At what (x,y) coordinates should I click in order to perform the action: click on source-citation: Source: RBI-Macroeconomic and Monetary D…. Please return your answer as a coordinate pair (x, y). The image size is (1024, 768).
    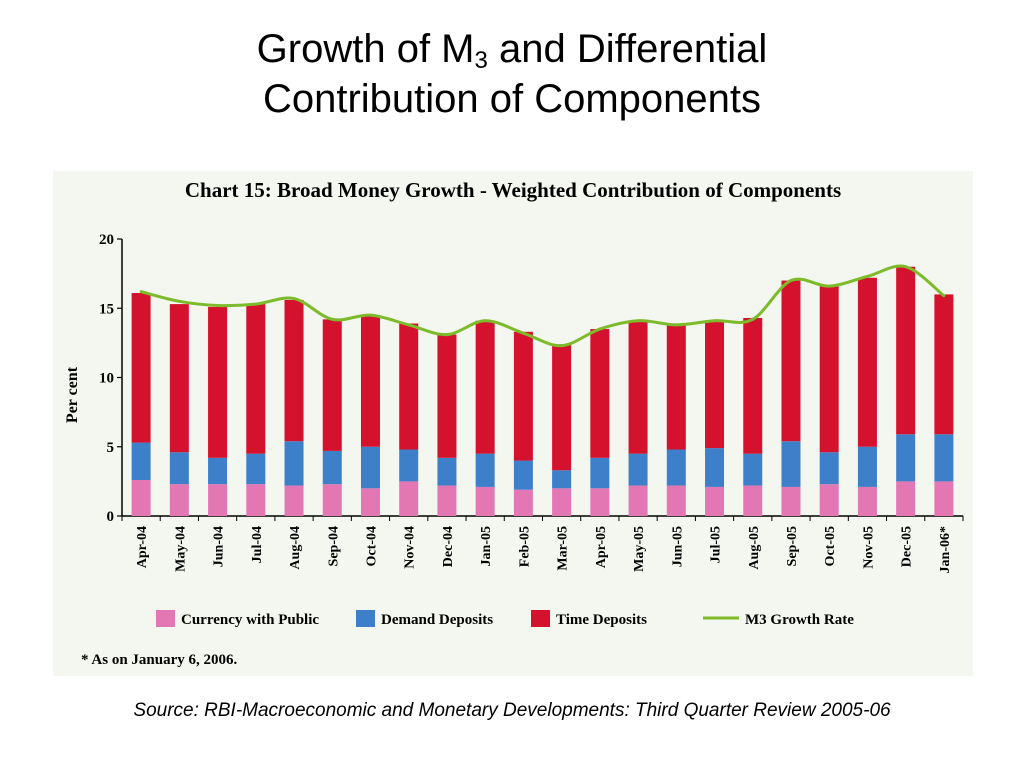
    Looking at the image, I should click on (512, 710).